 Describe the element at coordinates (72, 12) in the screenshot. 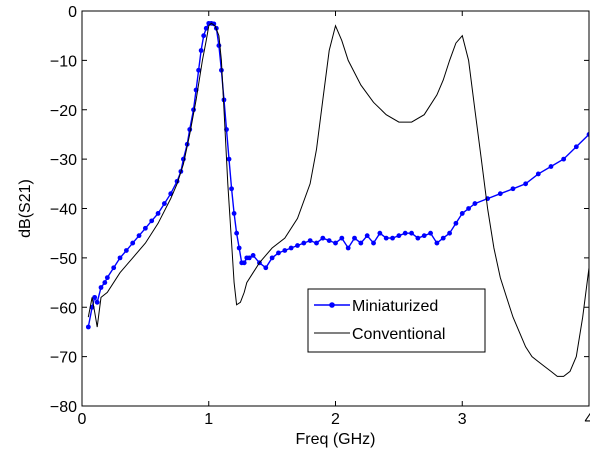

I see `y-tick-label: 0` at that location.